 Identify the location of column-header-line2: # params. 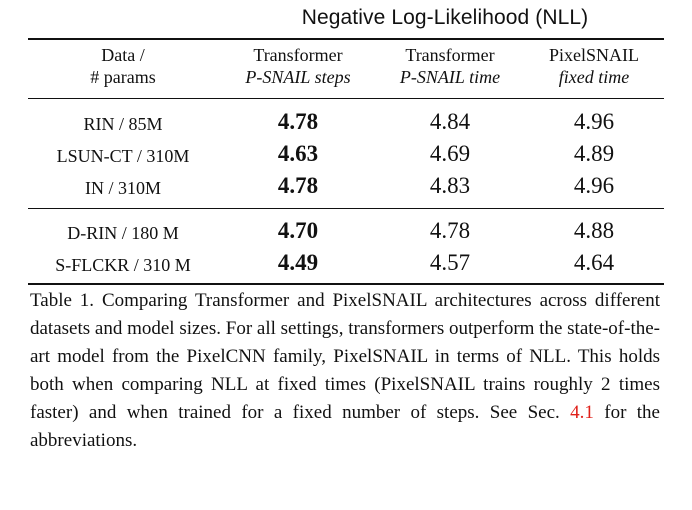
(123, 77).